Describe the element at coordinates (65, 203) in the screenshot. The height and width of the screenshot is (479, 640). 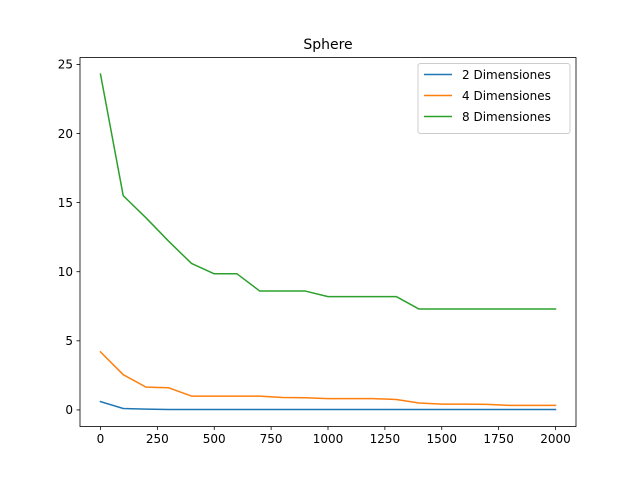
I see `y-tick-label: 15` at that location.